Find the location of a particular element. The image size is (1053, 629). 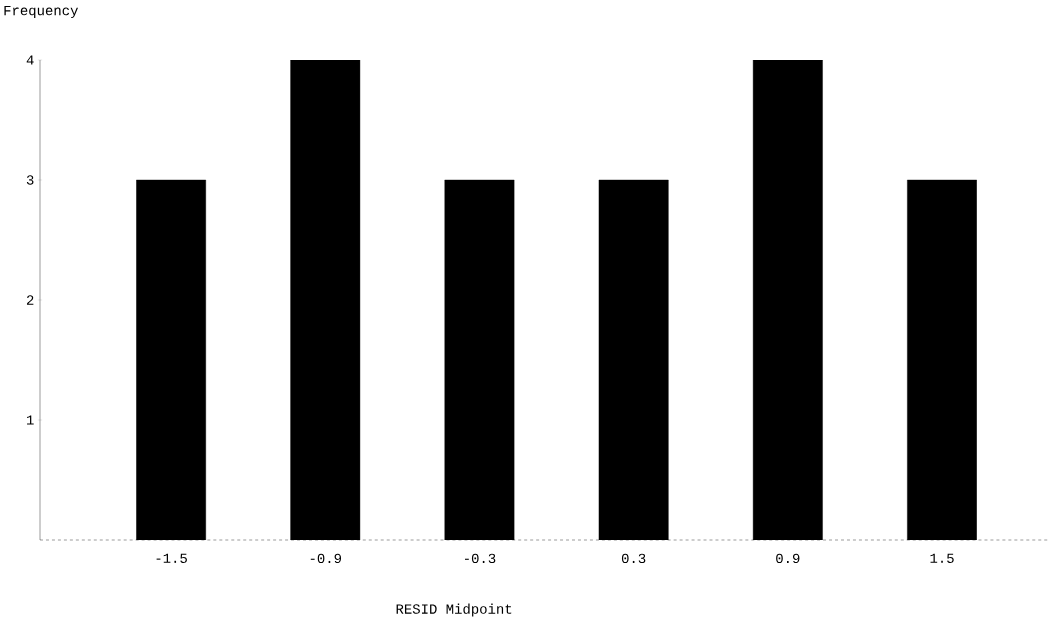

y-tick-label: 4 is located at coordinates (30, 60).